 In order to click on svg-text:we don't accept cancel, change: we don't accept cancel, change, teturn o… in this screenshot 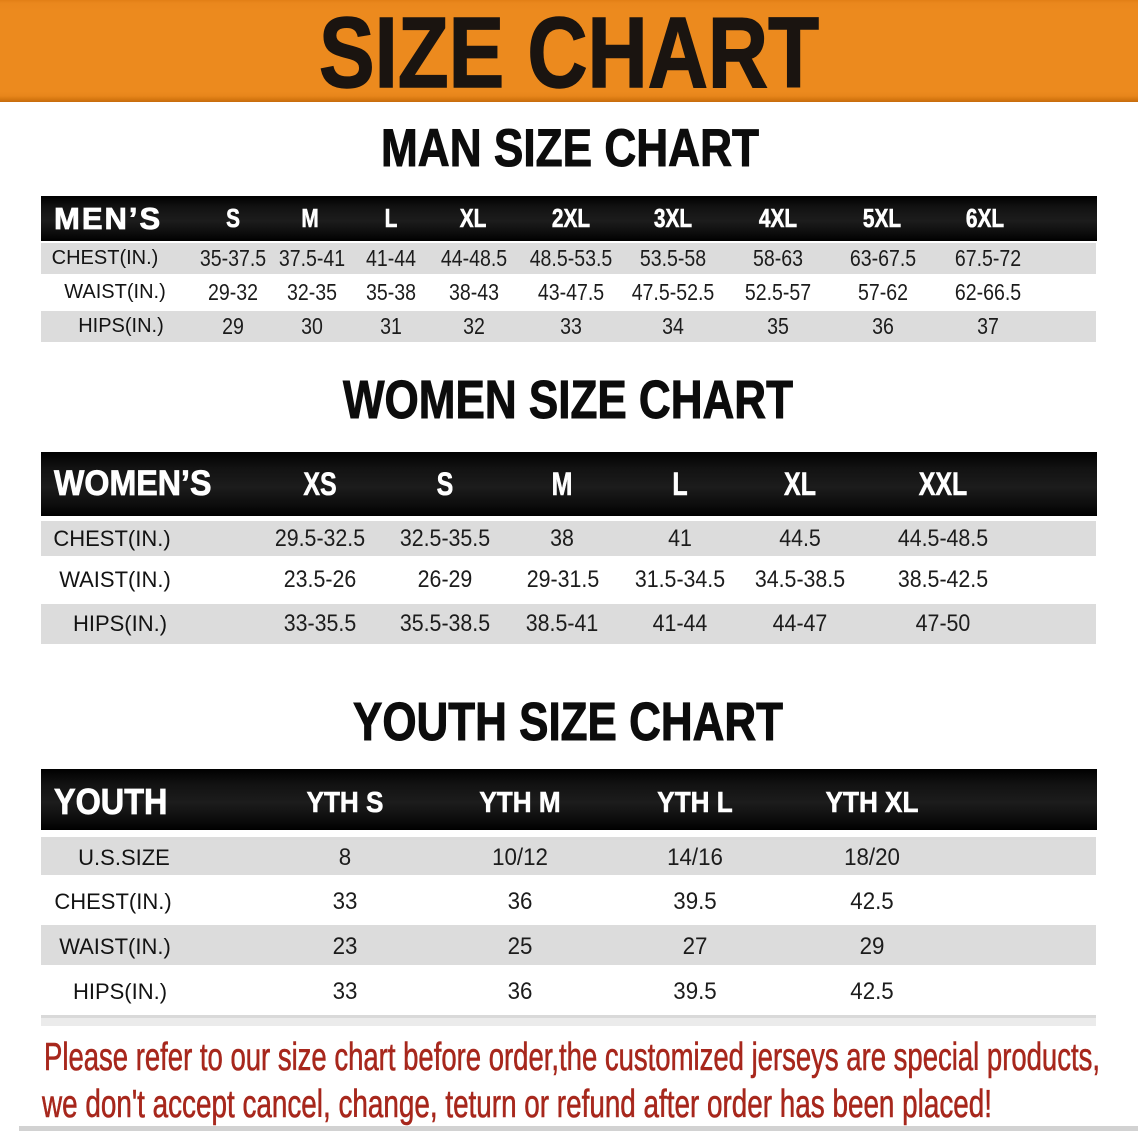, I will do `click(516, 1104)`.